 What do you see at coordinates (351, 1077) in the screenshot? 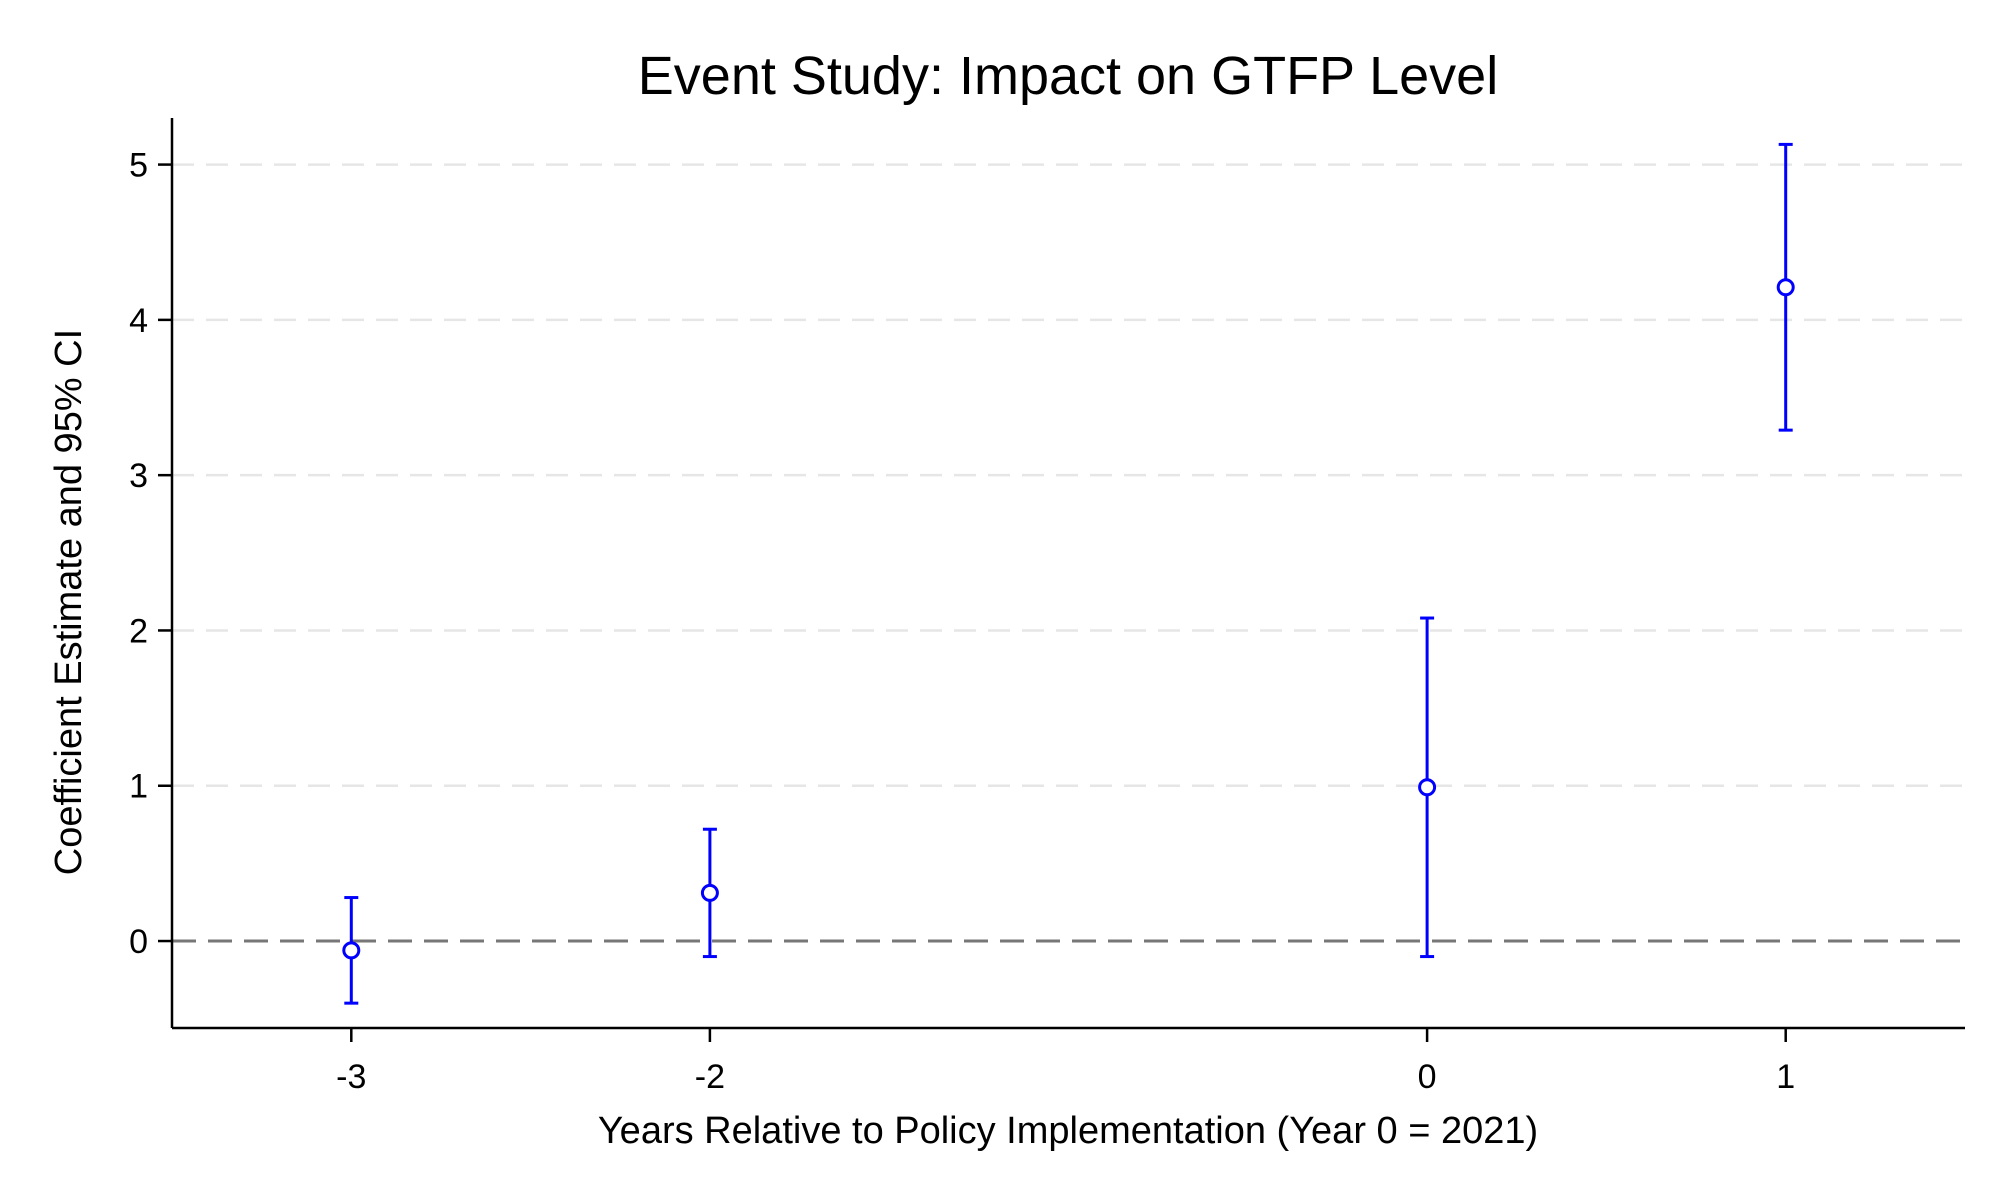
I see `x-tick-label: -3` at bounding box center [351, 1077].